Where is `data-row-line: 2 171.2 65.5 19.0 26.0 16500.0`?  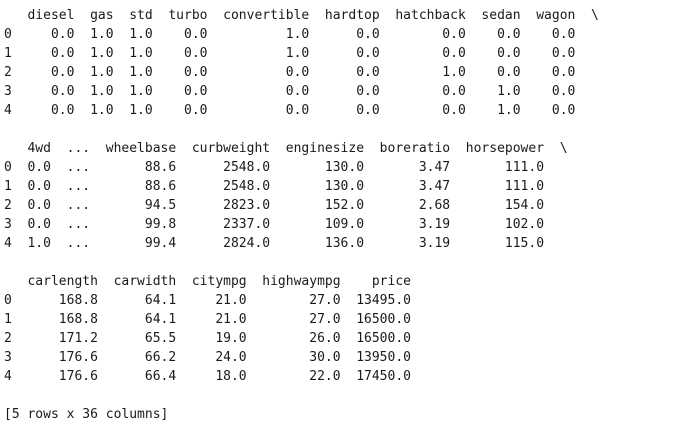 data-row-line: 2 171.2 65.5 19.0 26.0 16500.0 is located at coordinates (207, 338).